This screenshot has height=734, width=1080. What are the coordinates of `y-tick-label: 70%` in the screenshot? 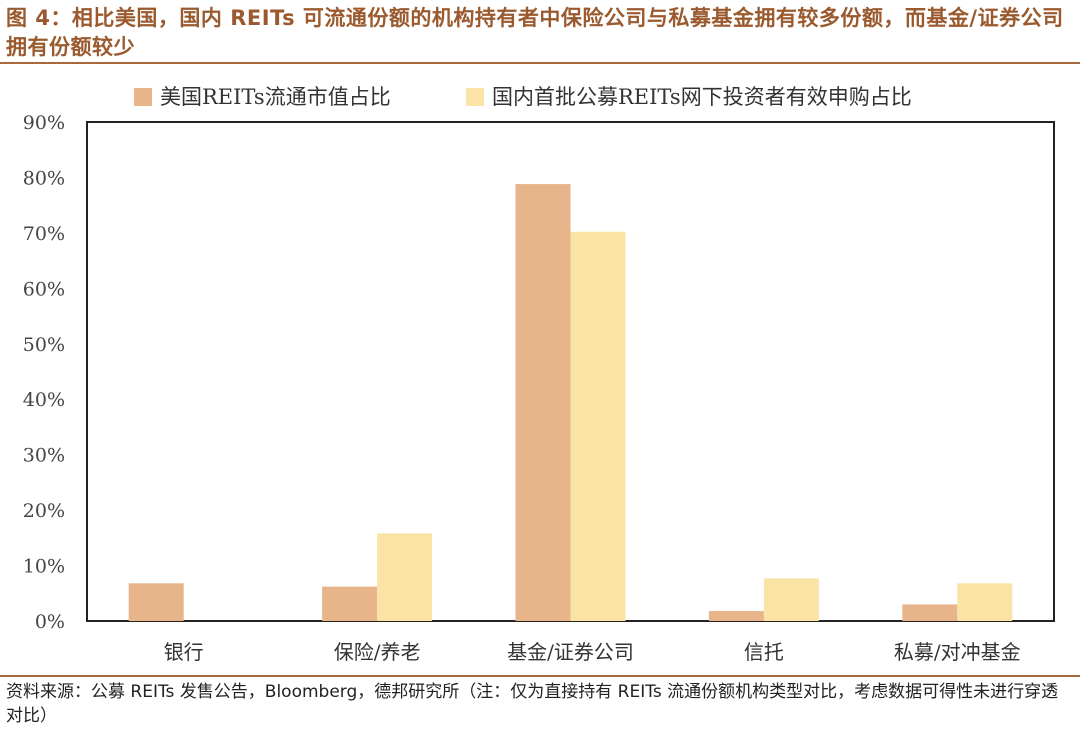 It's located at (44, 234).